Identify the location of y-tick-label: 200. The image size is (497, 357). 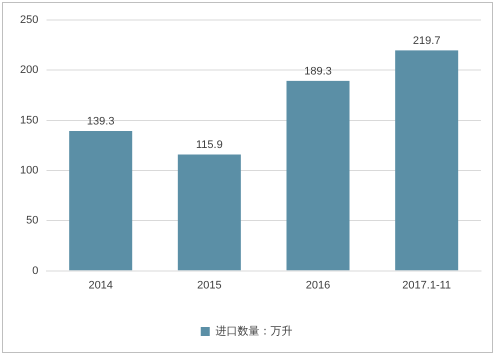
(29, 70).